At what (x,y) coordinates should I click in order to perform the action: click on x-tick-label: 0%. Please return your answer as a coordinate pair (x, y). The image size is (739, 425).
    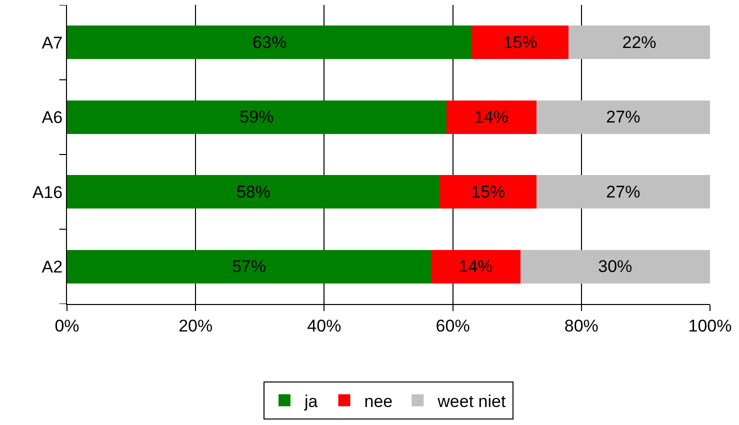
    Looking at the image, I should click on (67, 326).